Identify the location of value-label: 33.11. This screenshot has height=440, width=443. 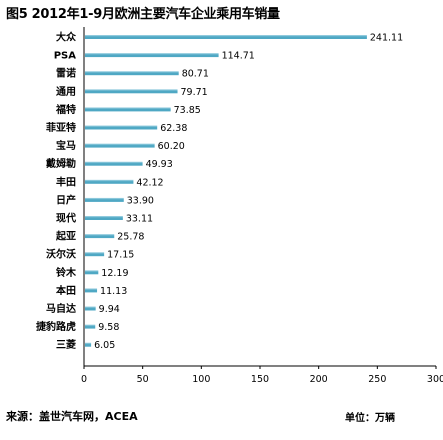
(139, 219).